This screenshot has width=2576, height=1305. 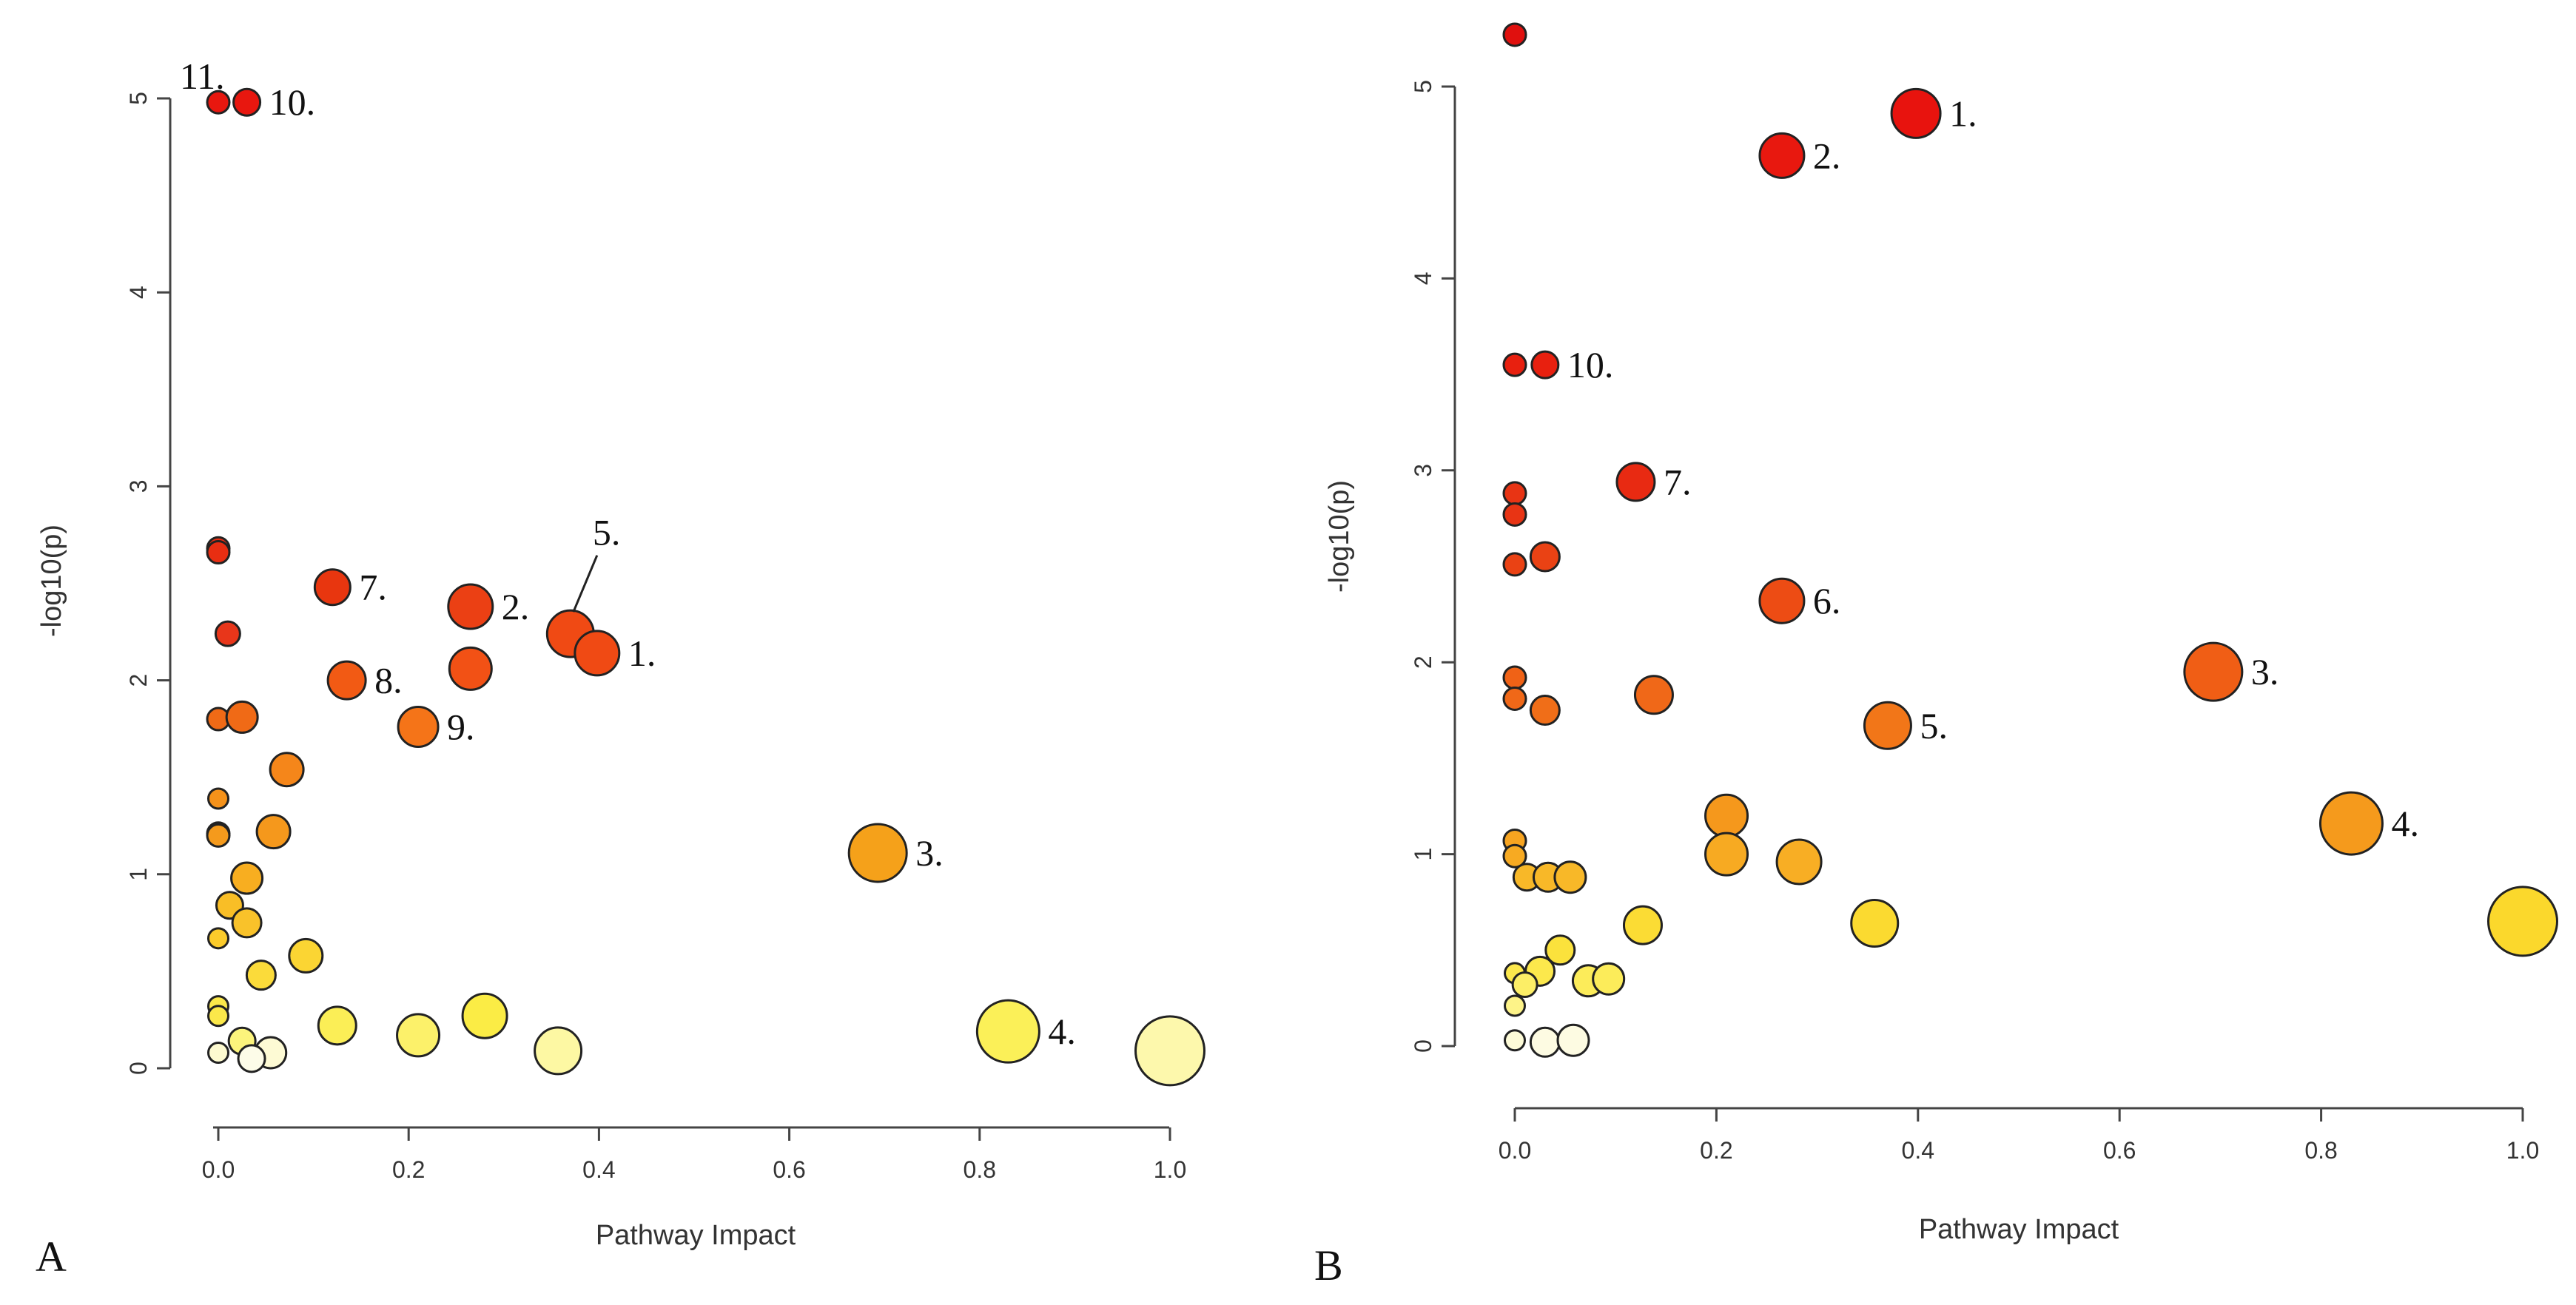 I want to click on panel-b-point-label: 1., so click(x=1963, y=113).